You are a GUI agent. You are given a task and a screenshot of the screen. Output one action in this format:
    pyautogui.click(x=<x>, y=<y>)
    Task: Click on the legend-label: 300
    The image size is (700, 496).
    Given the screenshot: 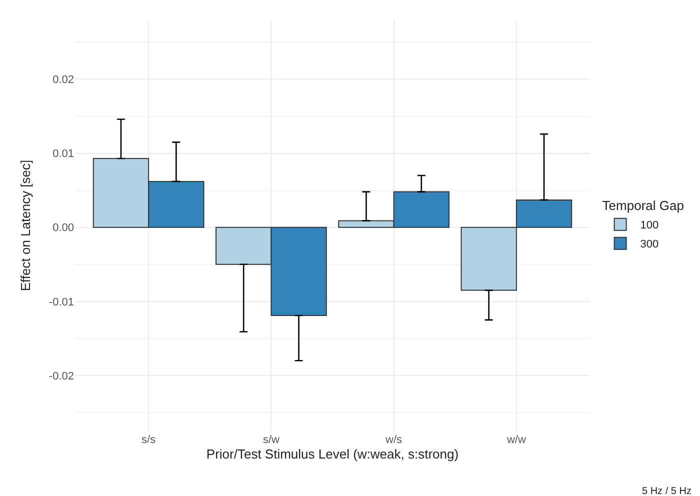 What is the action you would take?
    pyautogui.click(x=649, y=244)
    